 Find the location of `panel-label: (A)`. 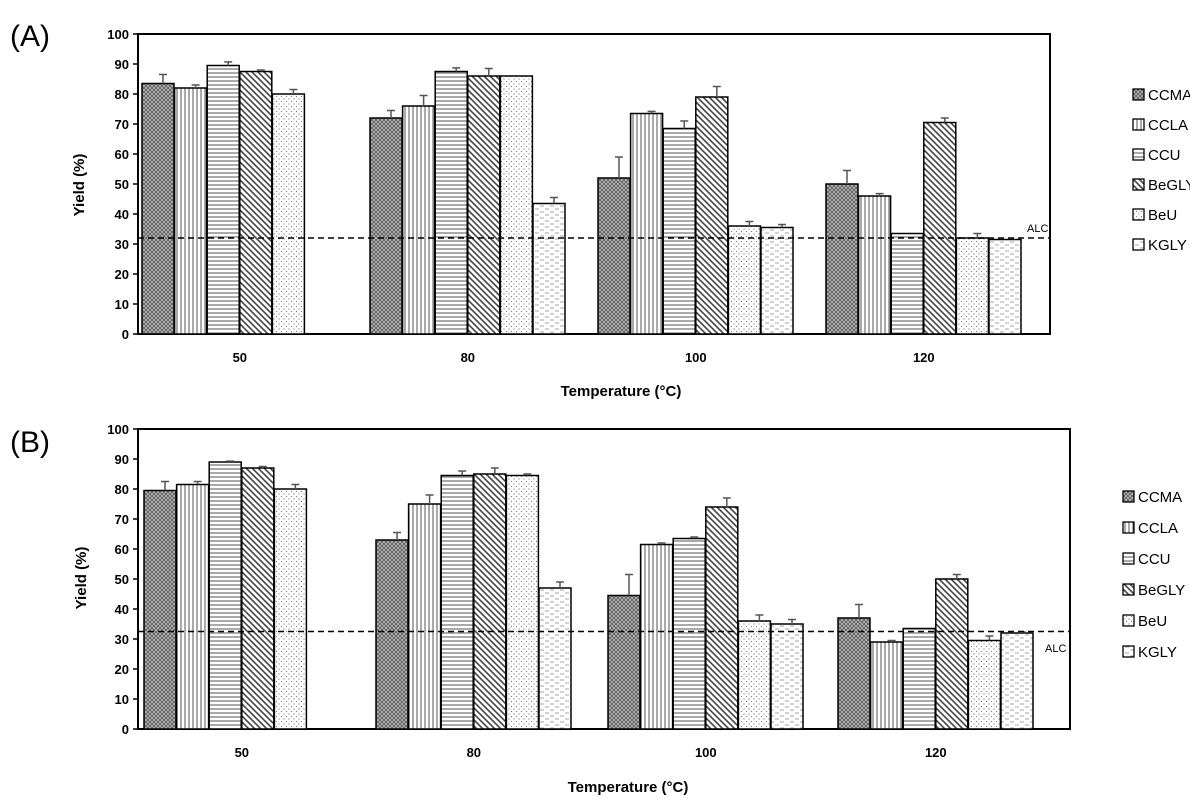

panel-label: (A) is located at coordinates (30, 36).